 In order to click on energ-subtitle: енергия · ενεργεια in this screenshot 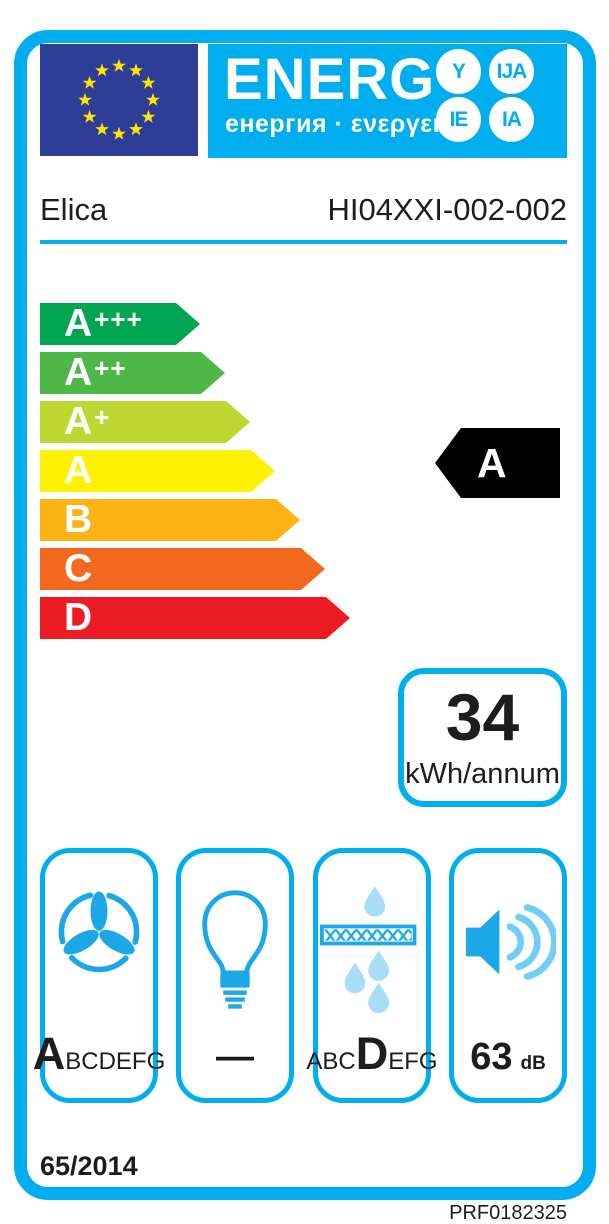, I will do `click(340, 124)`.